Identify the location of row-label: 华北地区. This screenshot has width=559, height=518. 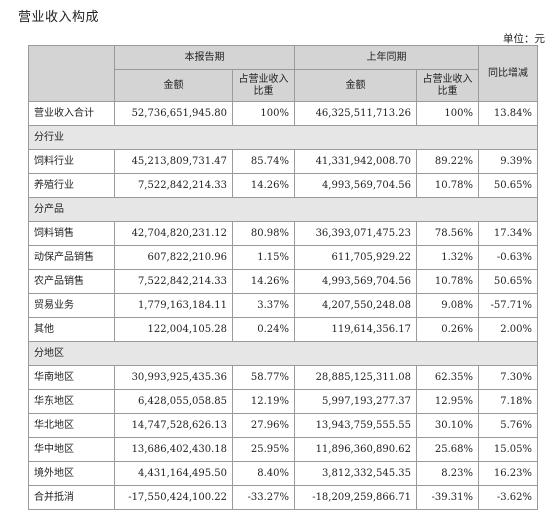
(71, 425).